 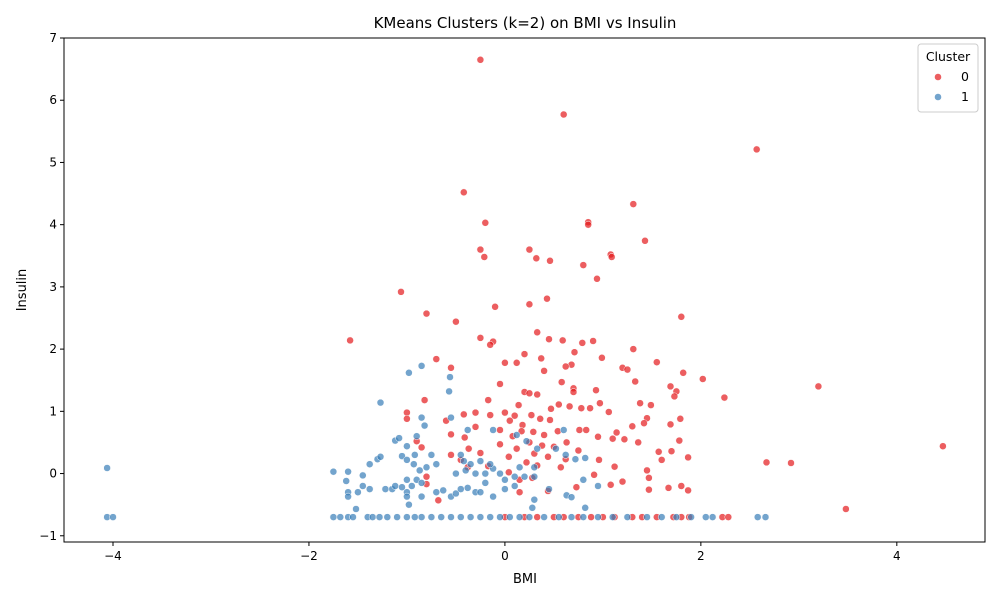 I want to click on y-tick-label: 5, so click(x=53, y=162).